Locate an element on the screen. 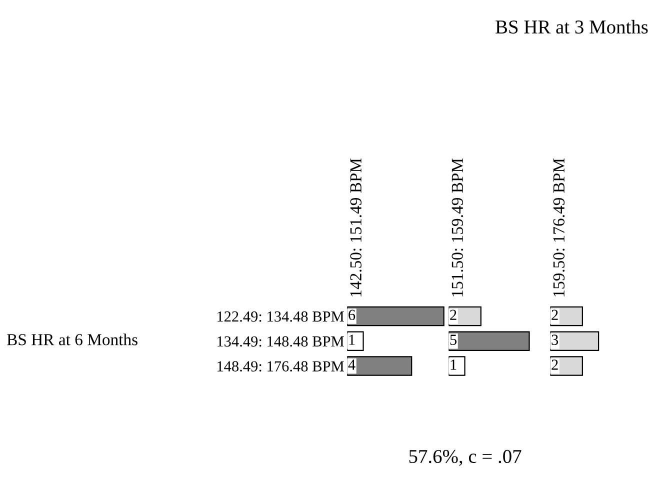 This screenshot has width=655, height=498. chart-title: 142.50: 151.49 BPM is located at coordinates (356, 227).